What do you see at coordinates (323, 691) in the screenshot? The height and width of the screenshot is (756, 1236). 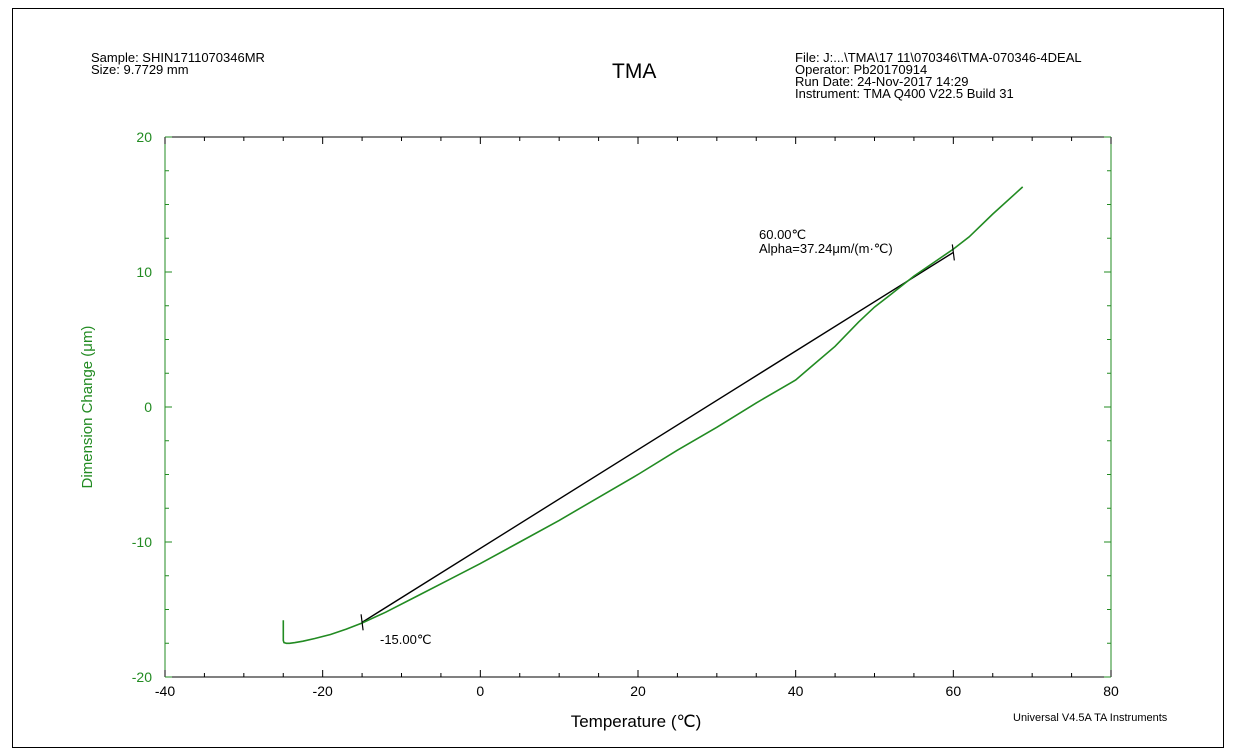 I see `x-tick-label: -20` at bounding box center [323, 691].